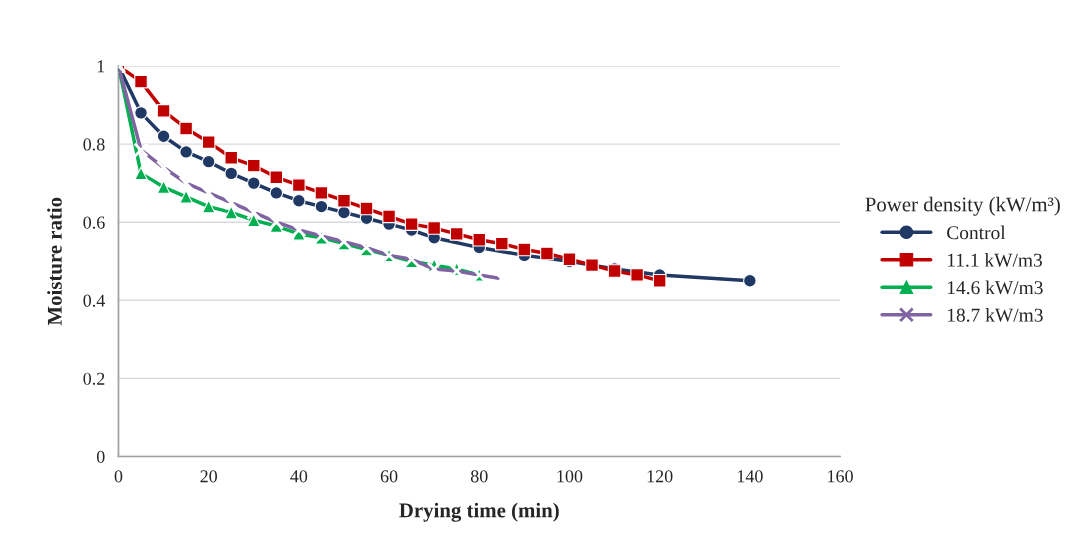 The image size is (1077, 550). What do you see at coordinates (994, 260) in the screenshot?
I see `legend-label: 11.1 kW/m3` at bounding box center [994, 260].